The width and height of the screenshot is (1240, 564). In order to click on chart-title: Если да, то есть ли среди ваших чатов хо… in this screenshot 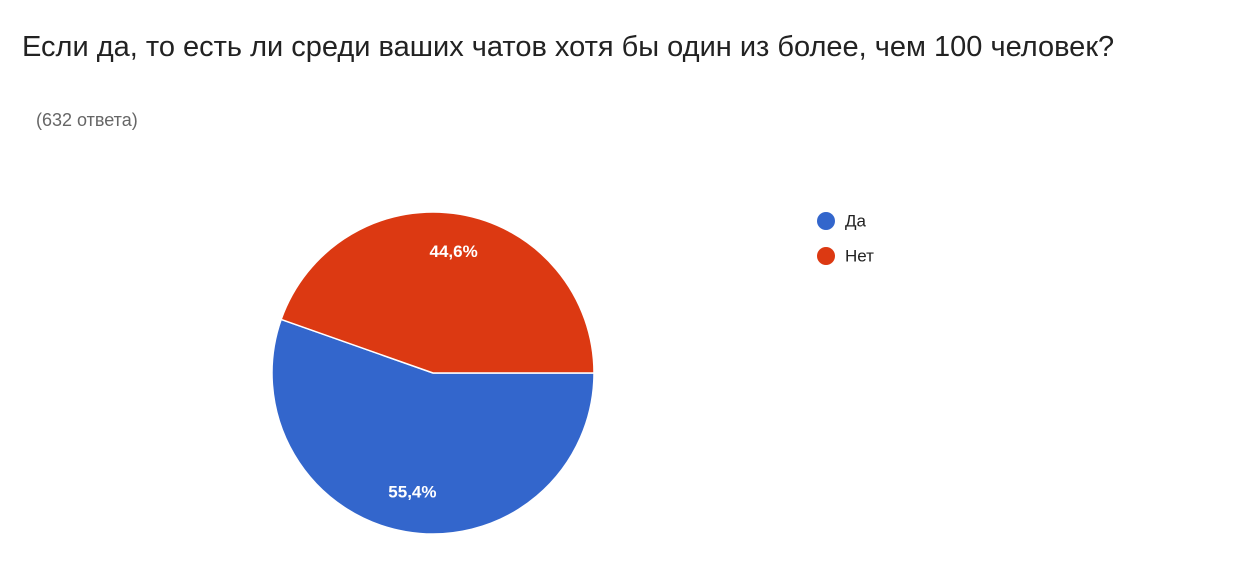, I will do `click(568, 47)`.